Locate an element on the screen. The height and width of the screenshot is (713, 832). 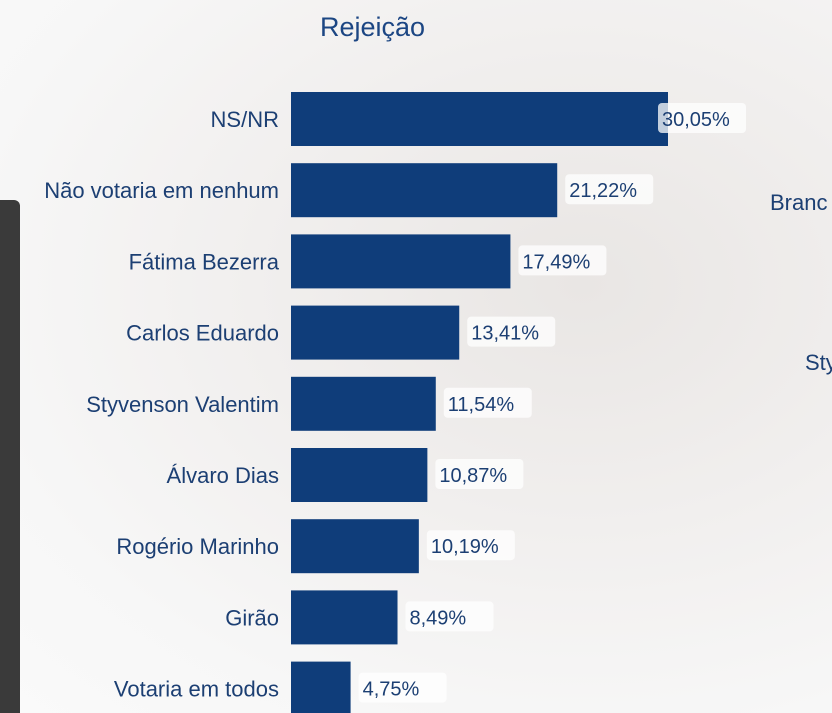
category-label: NS/NR is located at coordinates (245, 119).